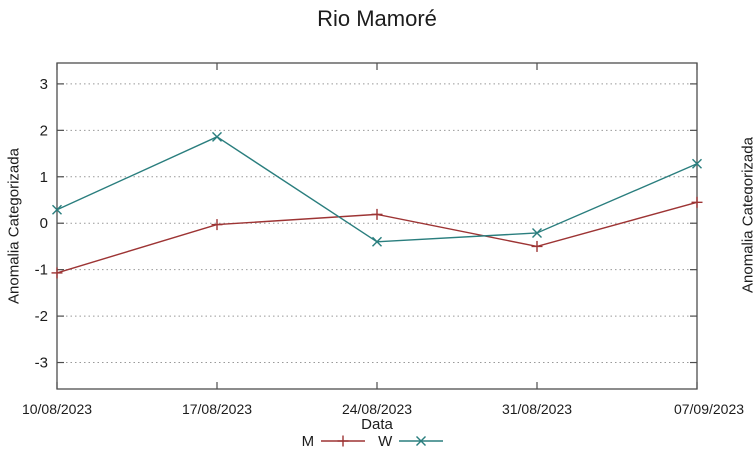 The height and width of the screenshot is (459, 753). I want to click on legend-label: M, so click(308, 441).